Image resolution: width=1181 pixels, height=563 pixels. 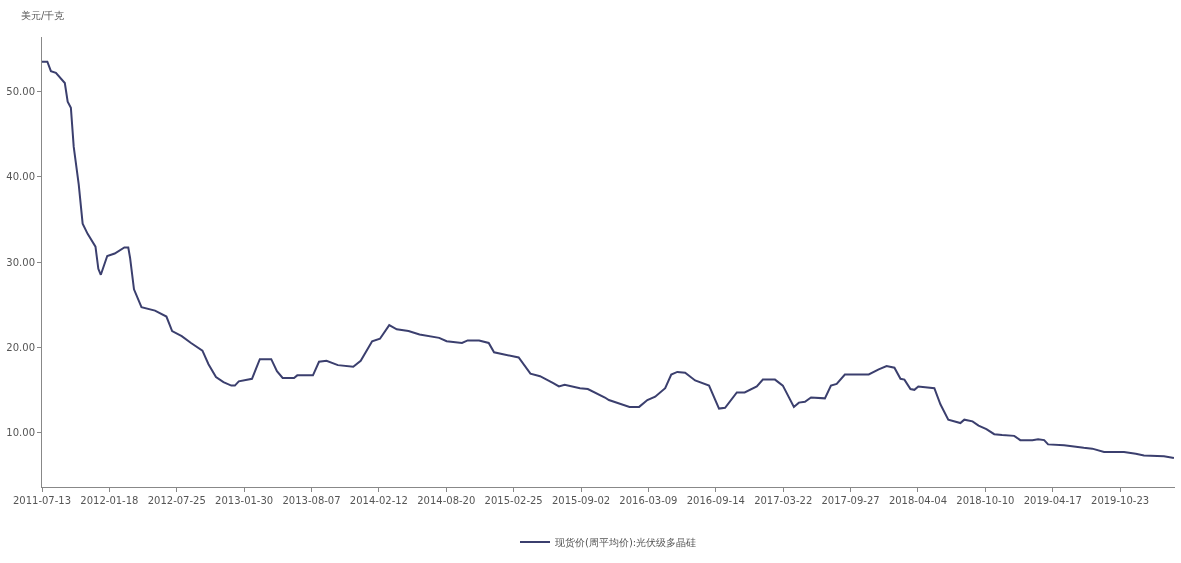 What do you see at coordinates (626, 542) in the screenshot?
I see `legend-label: 现货价(周平均价):光伏级多晶硅` at bounding box center [626, 542].